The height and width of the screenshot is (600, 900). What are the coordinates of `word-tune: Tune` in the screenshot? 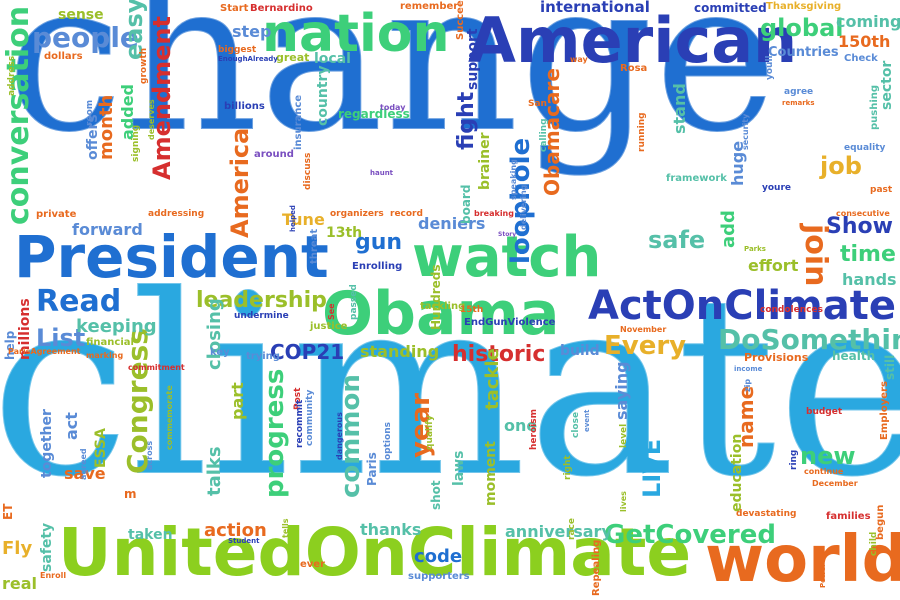 It's located at (303, 219).